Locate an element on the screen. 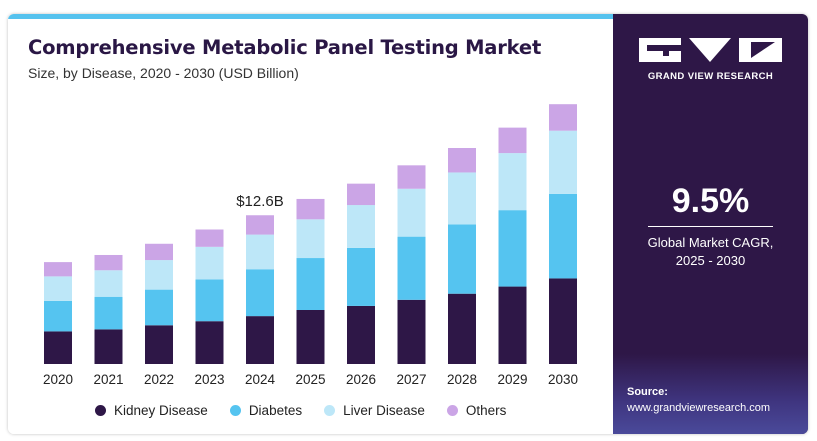 This screenshot has width=817, height=441. bar-segment-diabetes-2027 is located at coordinates (411, 268).